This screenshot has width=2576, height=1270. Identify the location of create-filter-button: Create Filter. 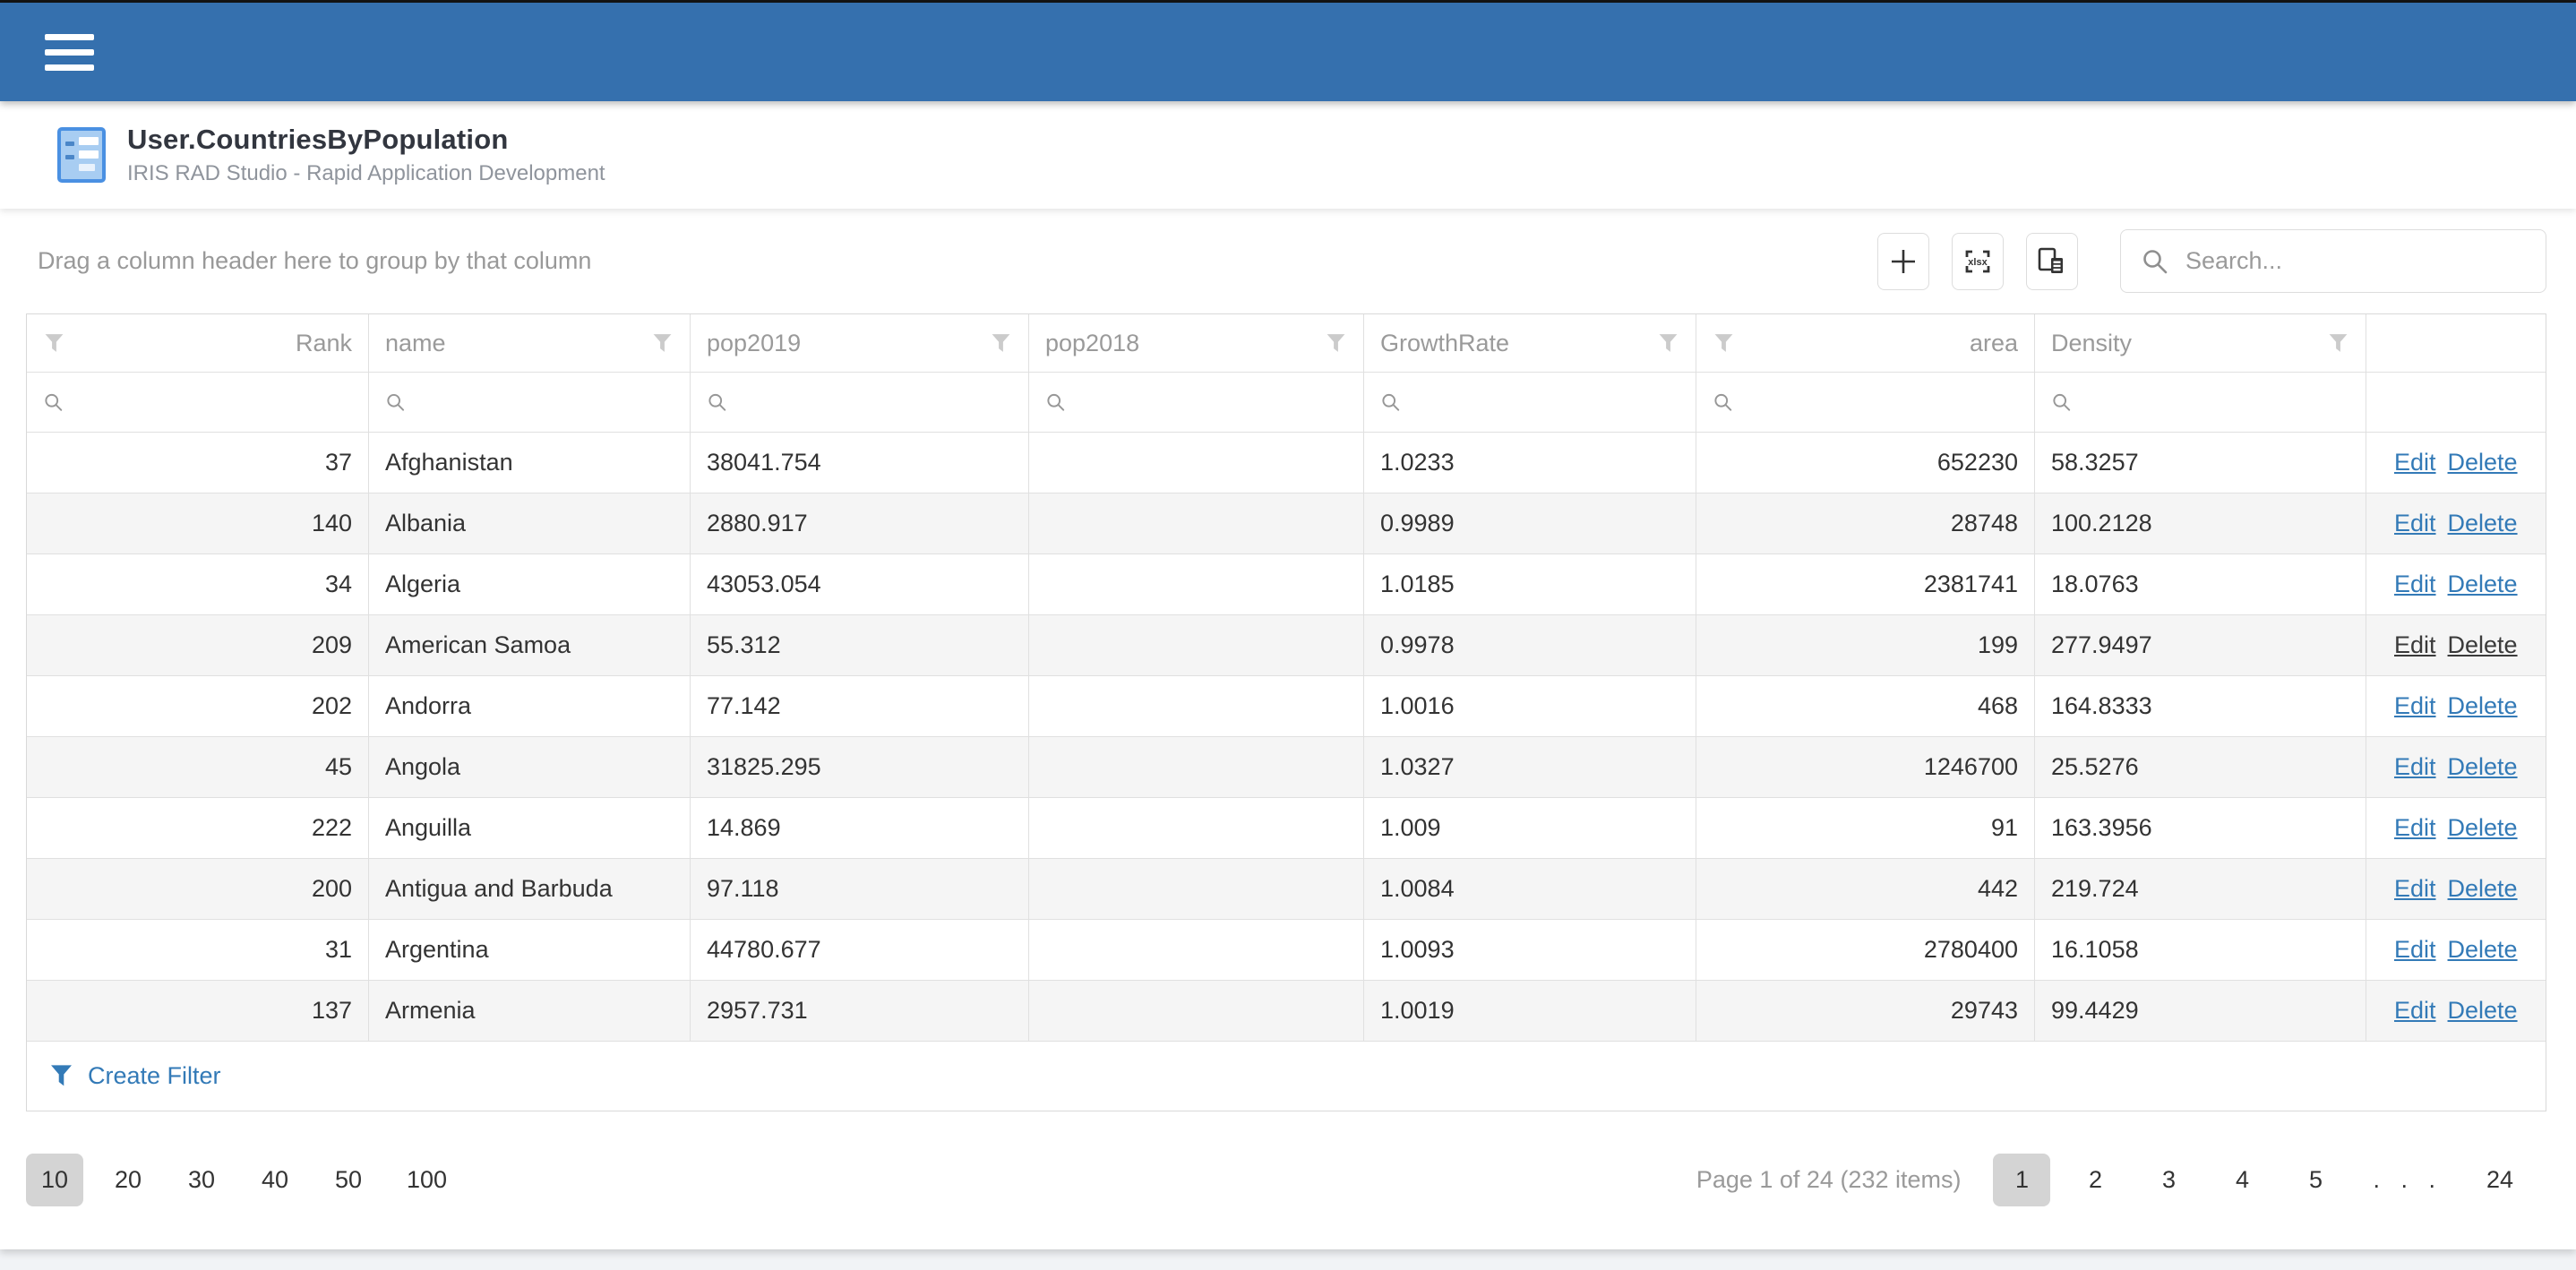
(1286, 1076).